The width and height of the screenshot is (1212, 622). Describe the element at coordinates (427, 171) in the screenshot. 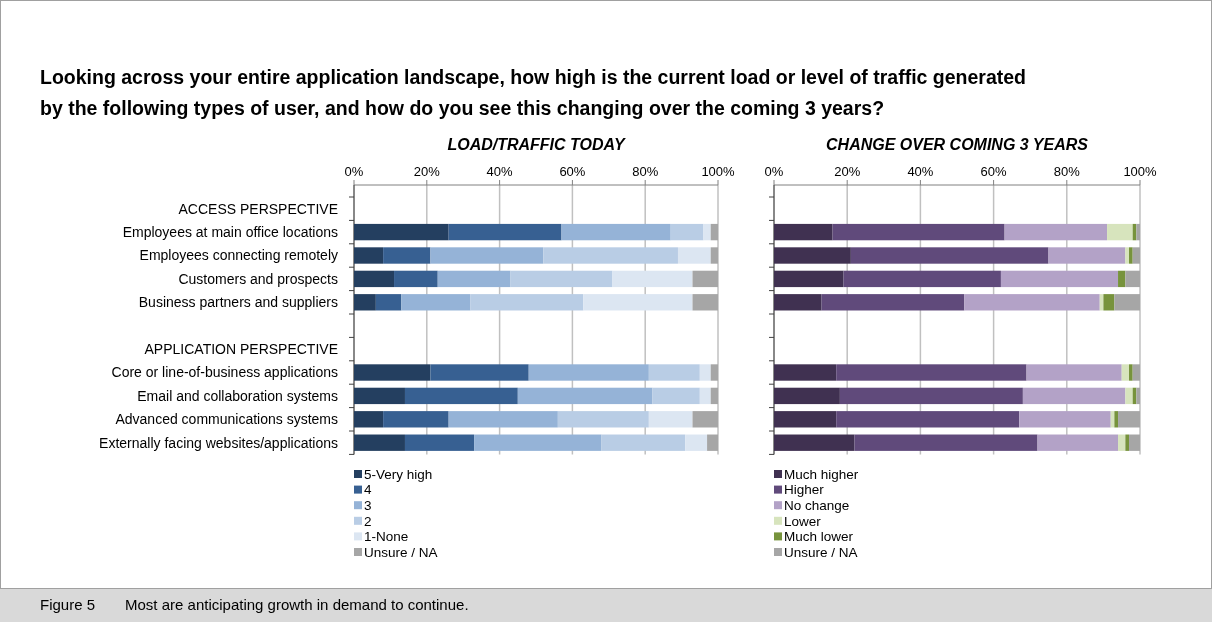

I see `x-tick-label: 20%` at that location.